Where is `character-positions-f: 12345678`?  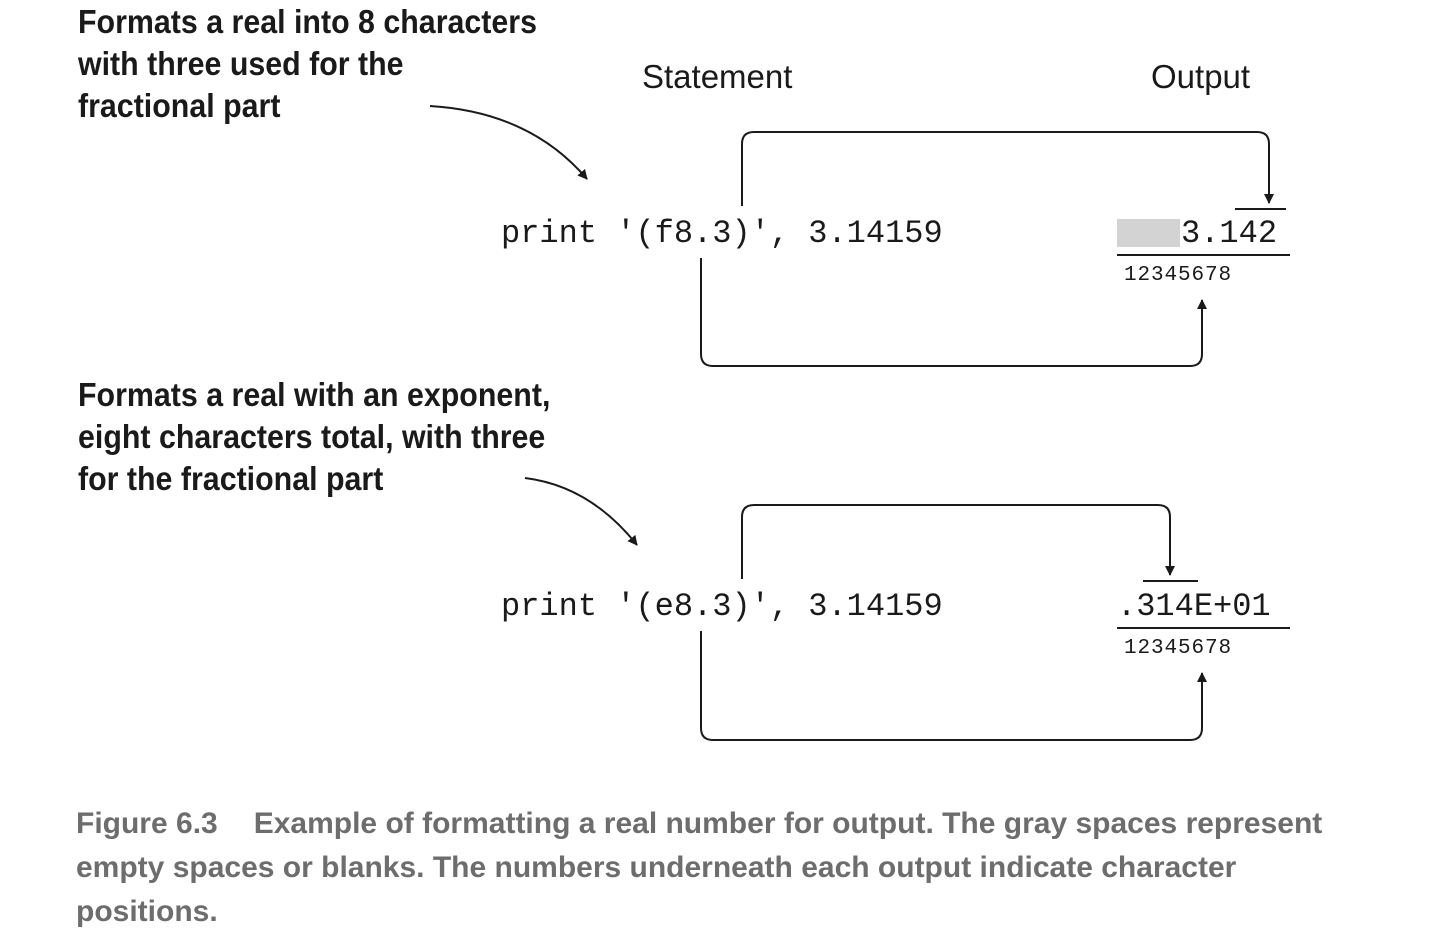
character-positions-f: 12345678 is located at coordinates (1178, 275).